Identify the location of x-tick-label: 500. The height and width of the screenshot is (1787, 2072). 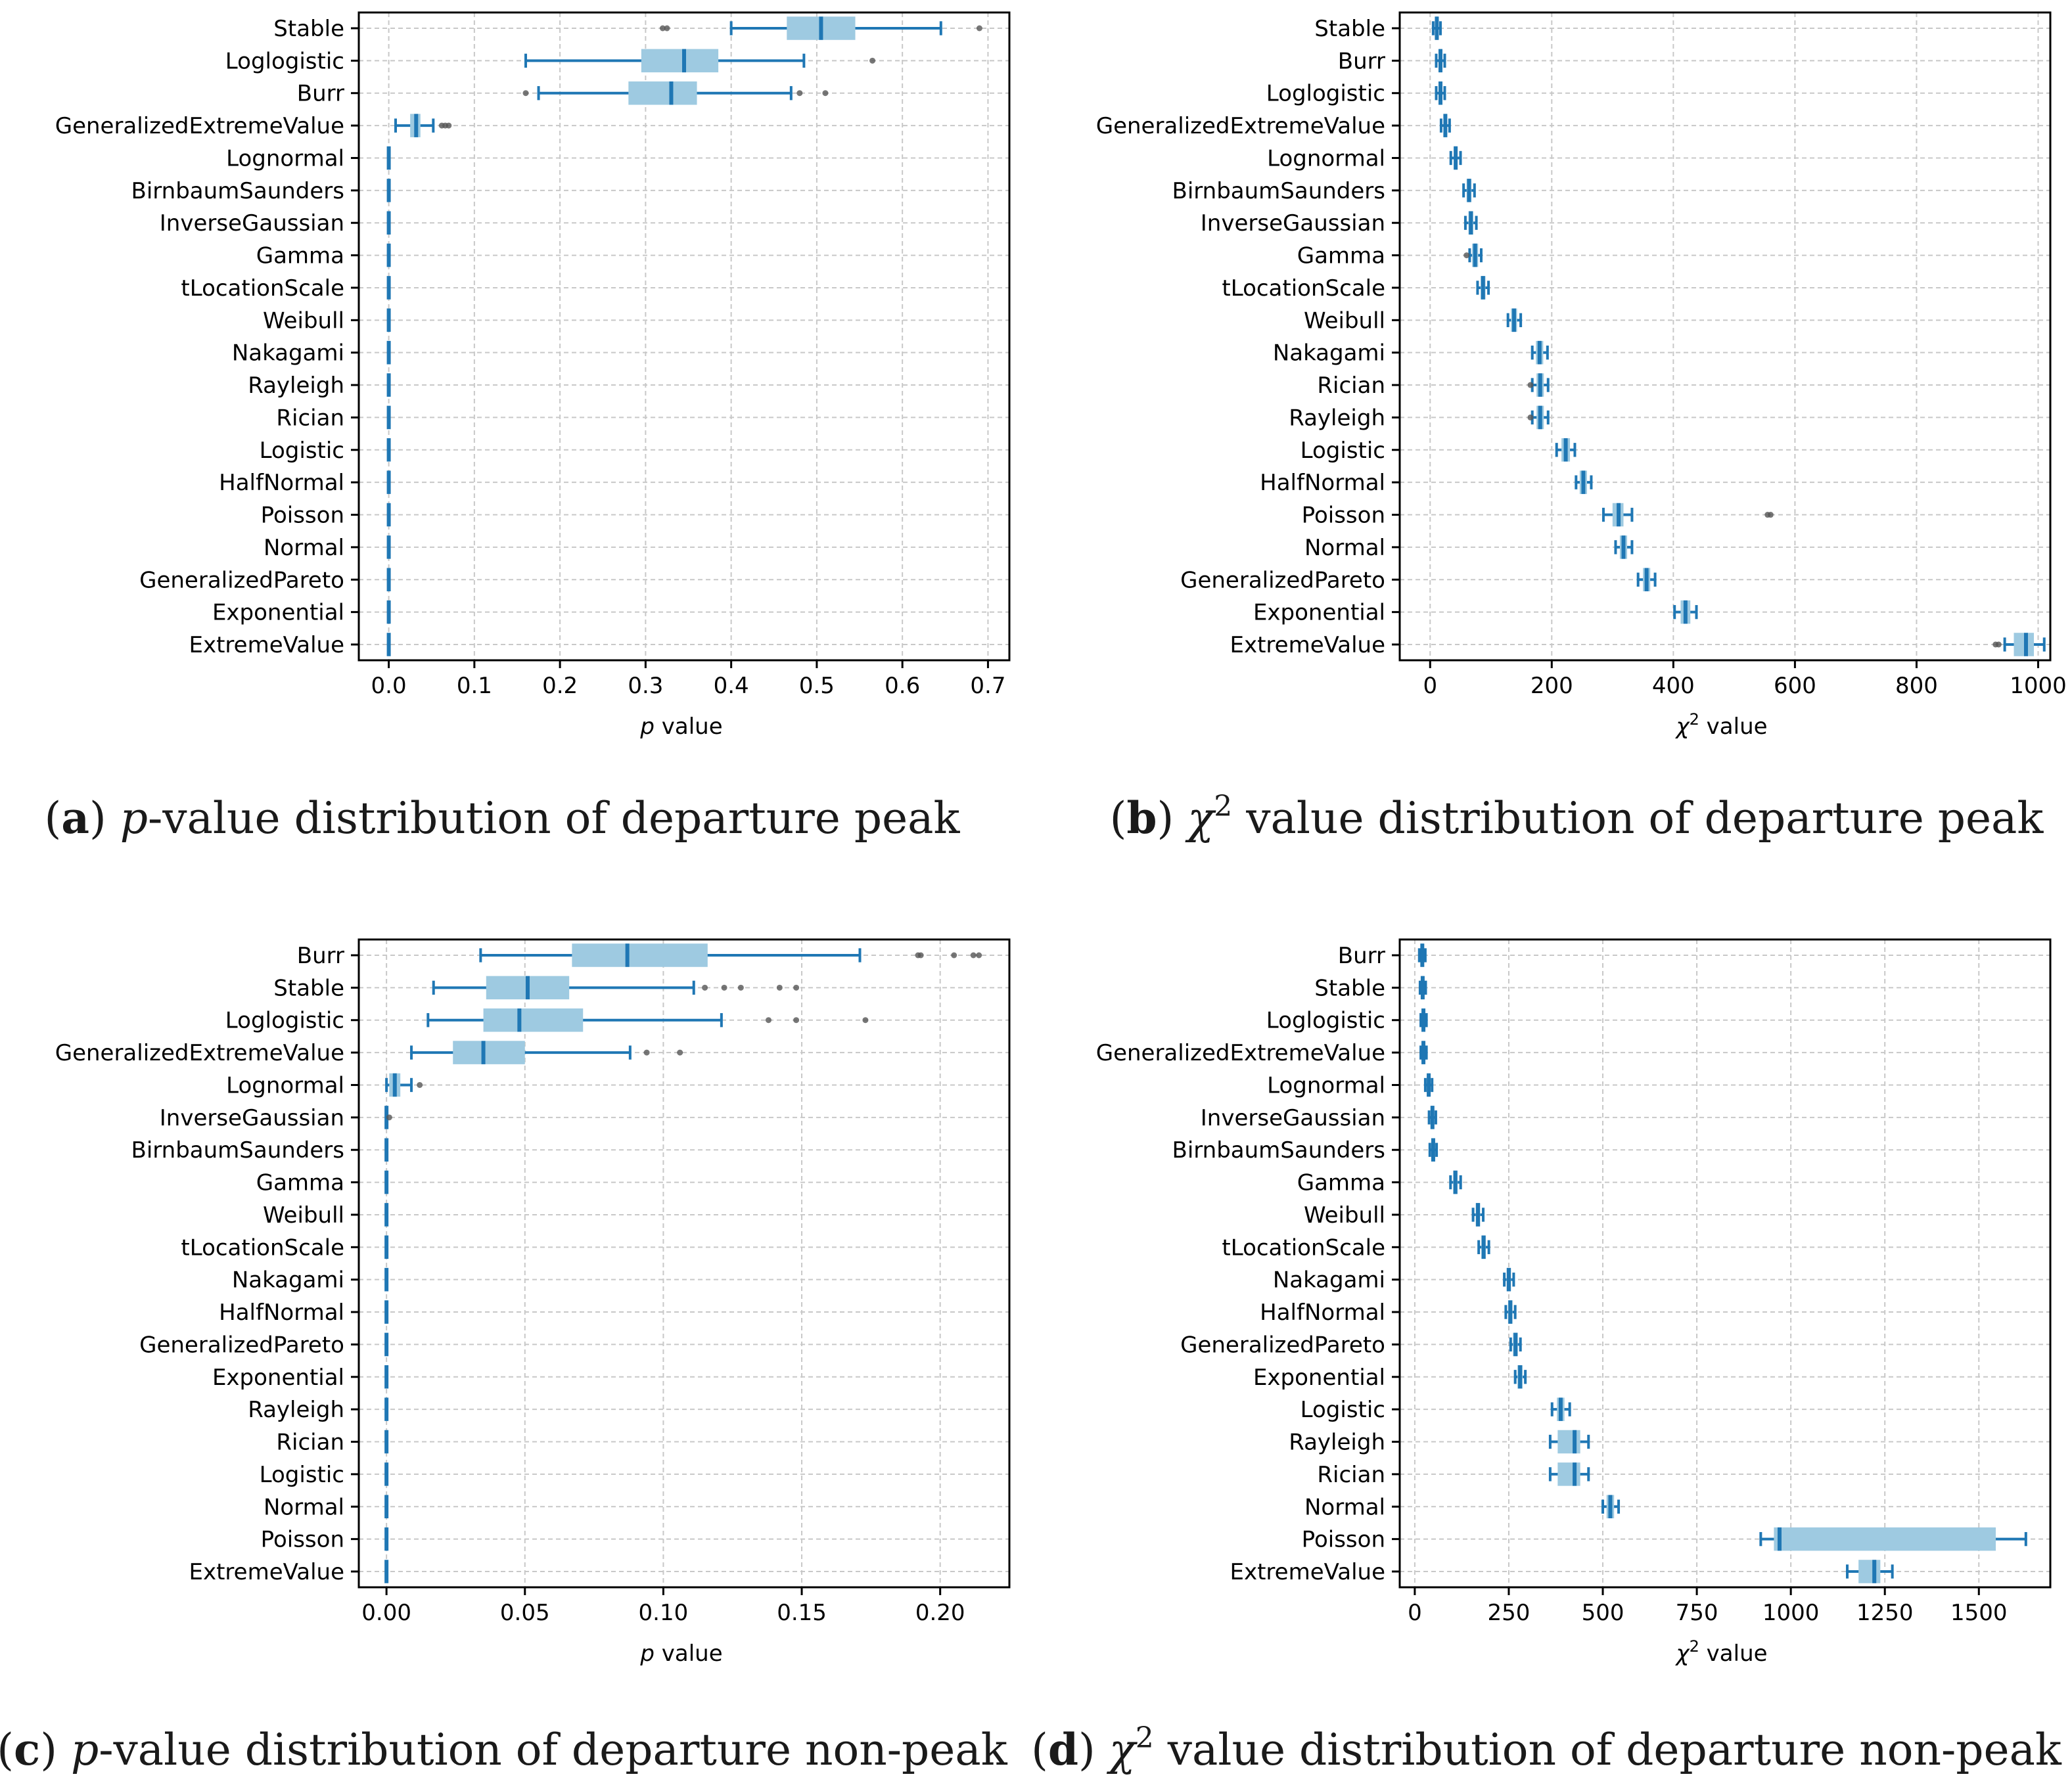
(1603, 1613).